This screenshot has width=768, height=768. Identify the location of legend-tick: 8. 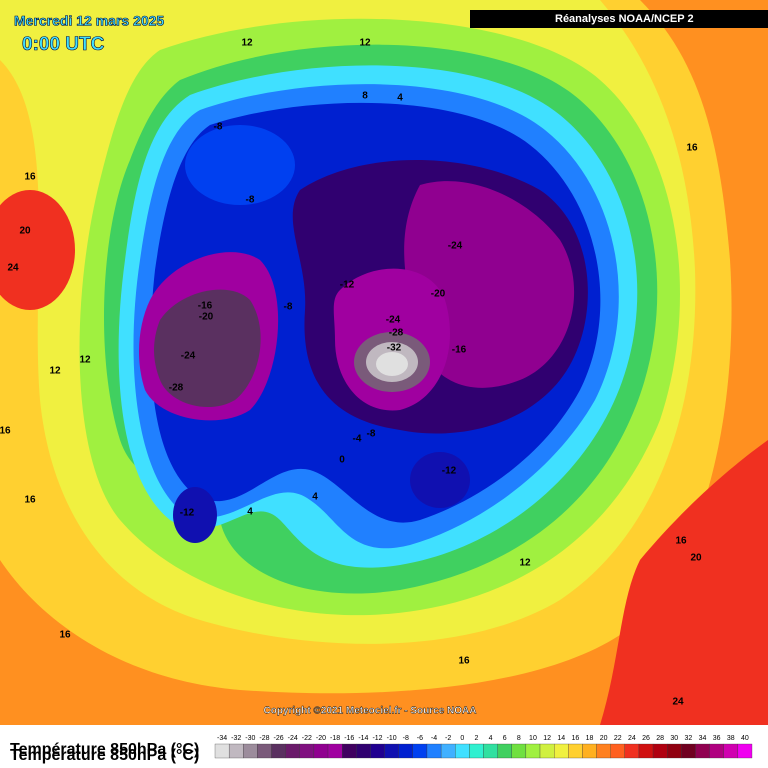
(519, 738).